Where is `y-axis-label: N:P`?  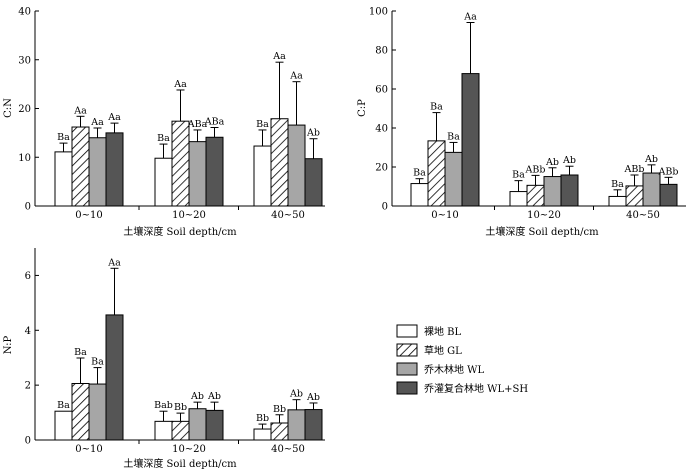
y-axis-label: N:P is located at coordinates (8, 344).